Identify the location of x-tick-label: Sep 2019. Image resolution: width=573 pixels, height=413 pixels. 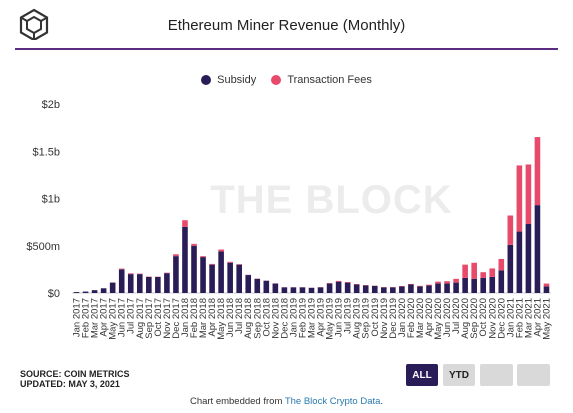
(366, 318).